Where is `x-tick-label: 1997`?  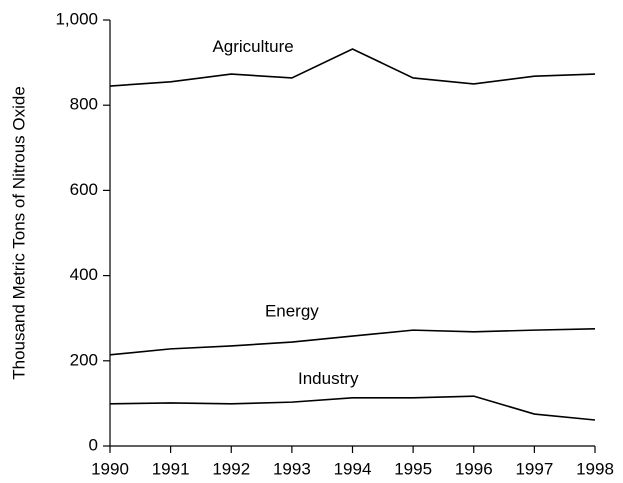
x-tick-label: 1997 is located at coordinates (534, 468).